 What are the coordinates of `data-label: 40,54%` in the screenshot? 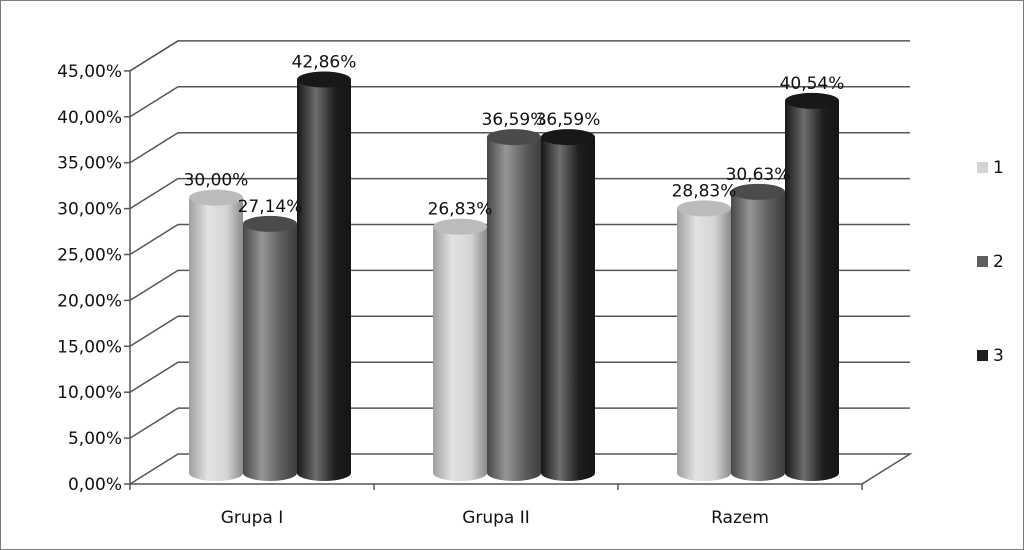 It's located at (812, 84).